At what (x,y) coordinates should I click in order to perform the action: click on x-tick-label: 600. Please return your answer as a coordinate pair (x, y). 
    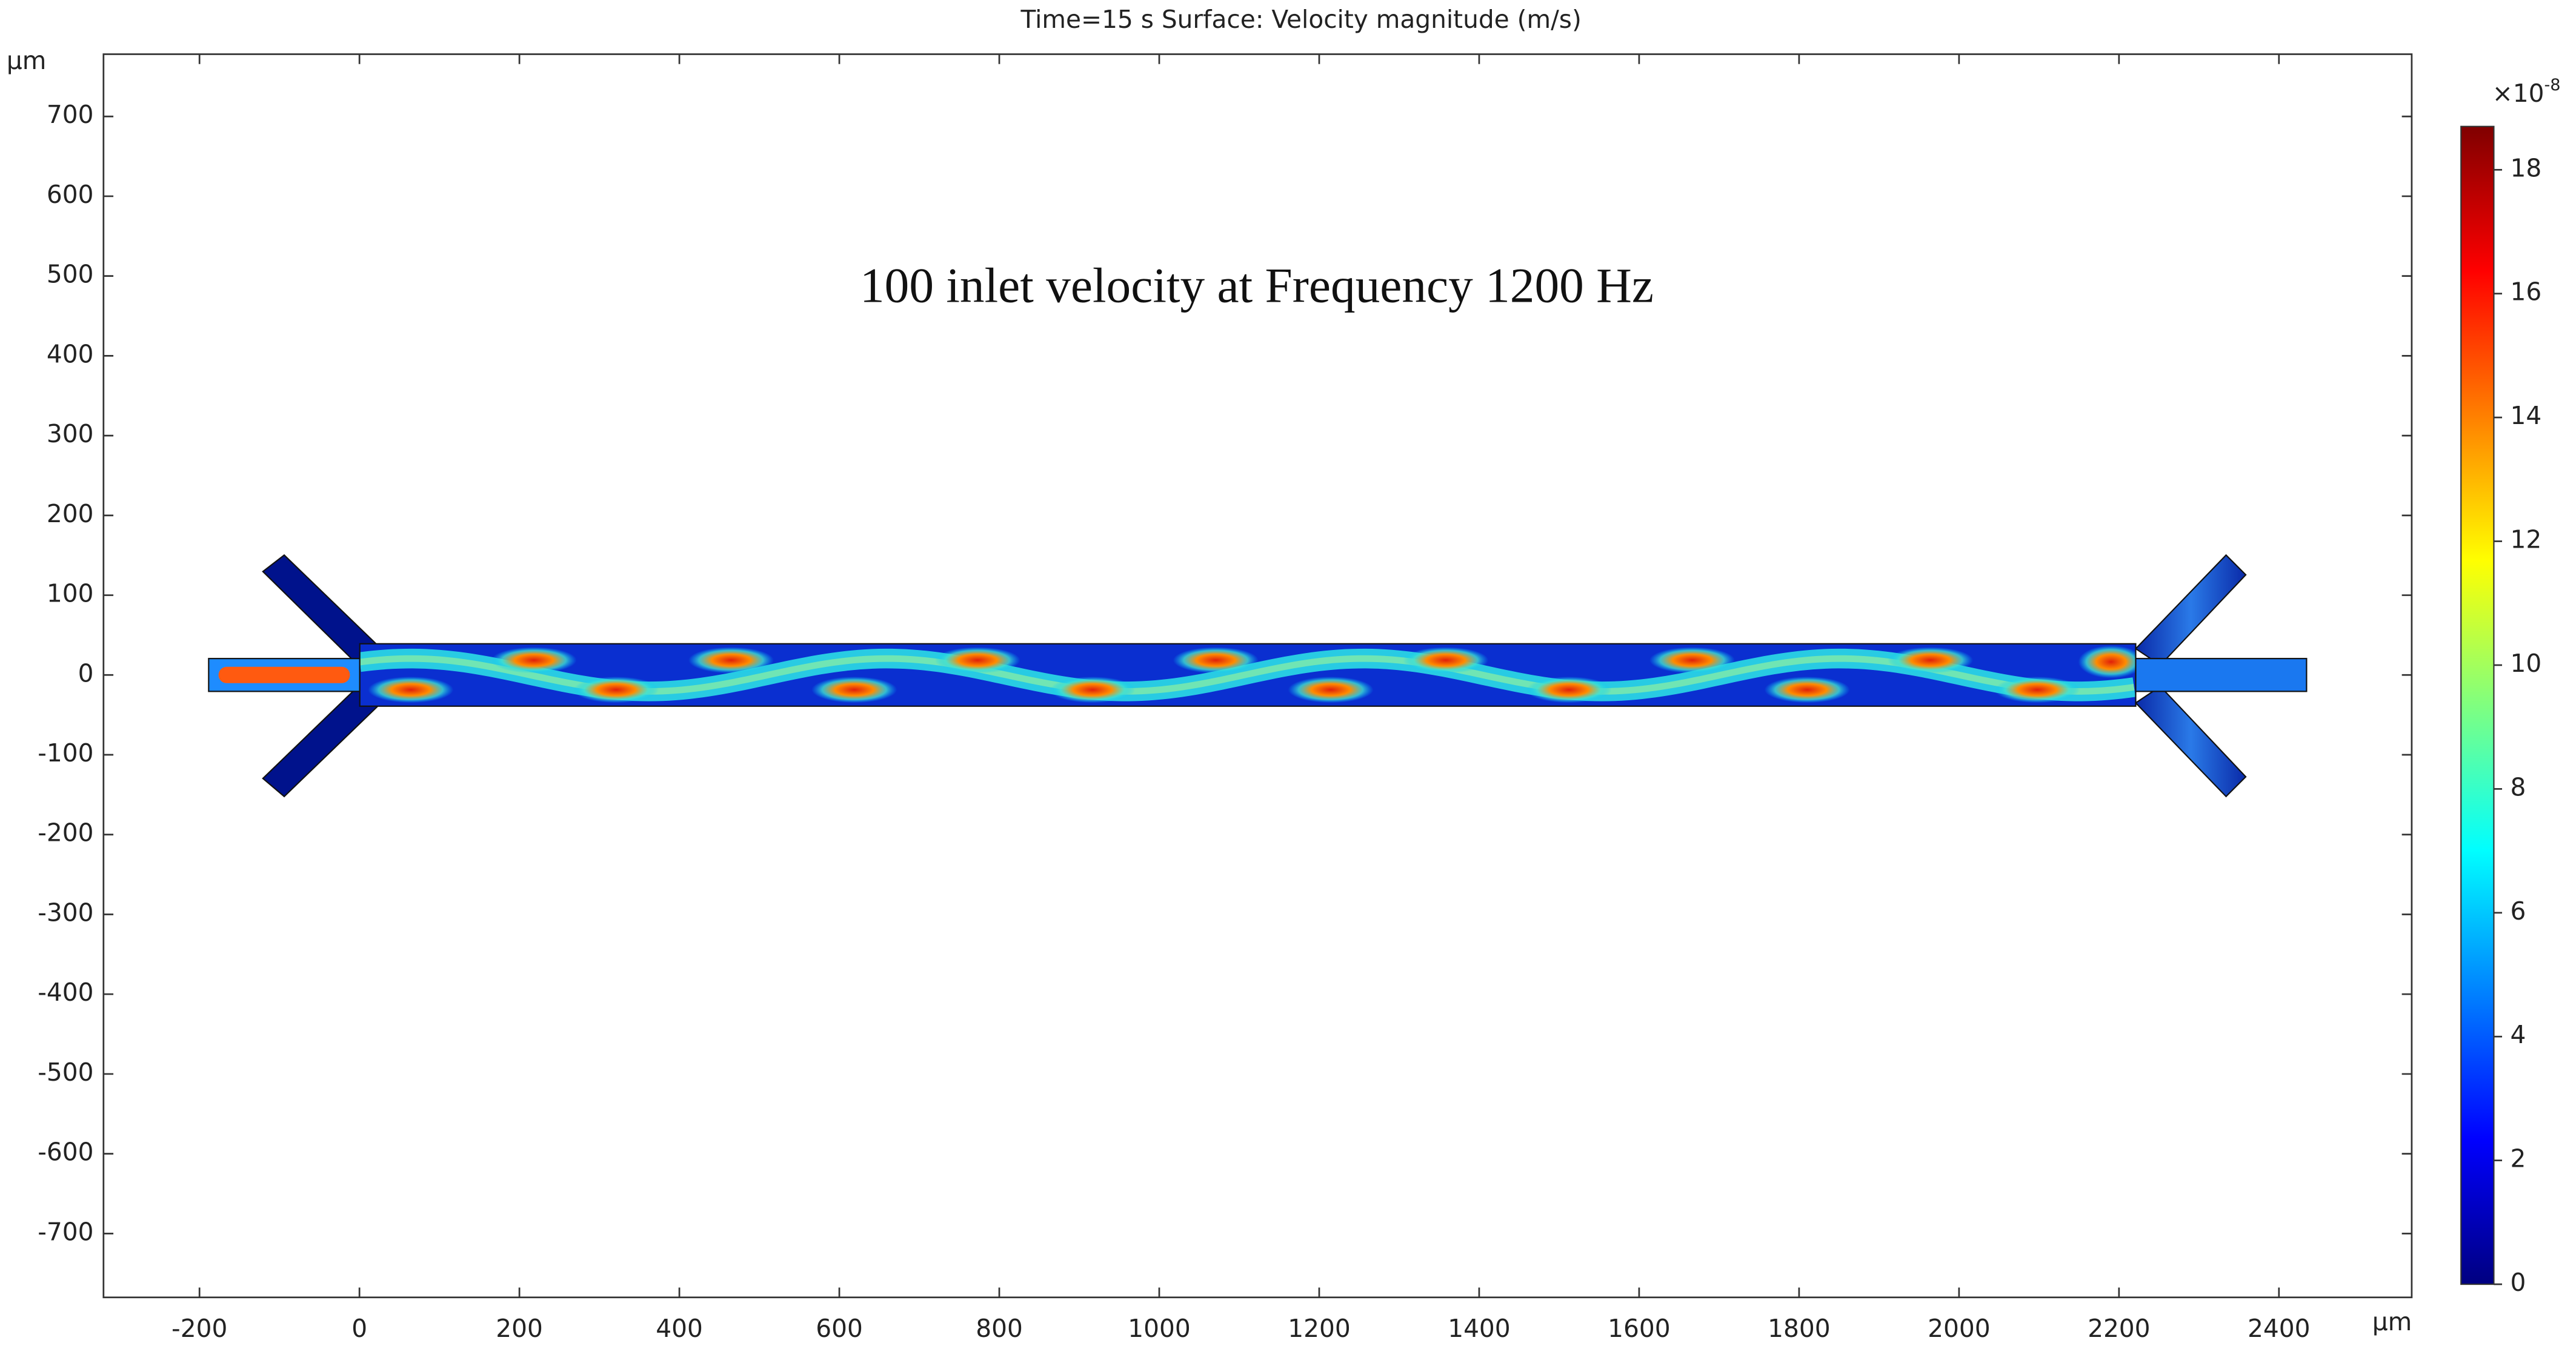
    Looking at the image, I should click on (839, 1328).